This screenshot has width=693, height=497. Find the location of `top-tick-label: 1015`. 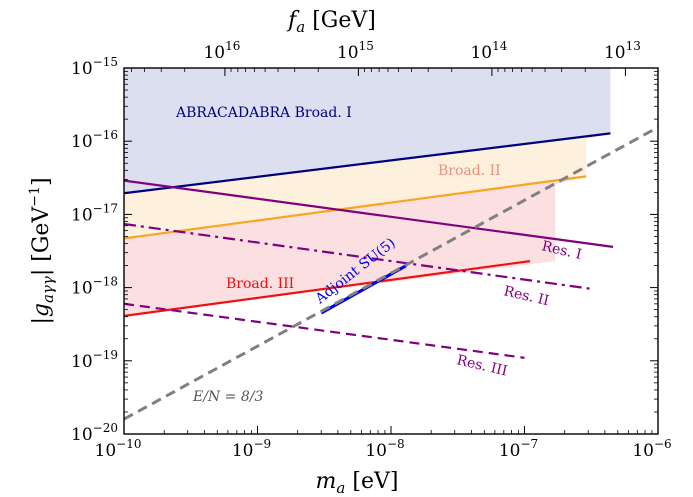

top-tick-label: 1015 is located at coordinates (355, 51).